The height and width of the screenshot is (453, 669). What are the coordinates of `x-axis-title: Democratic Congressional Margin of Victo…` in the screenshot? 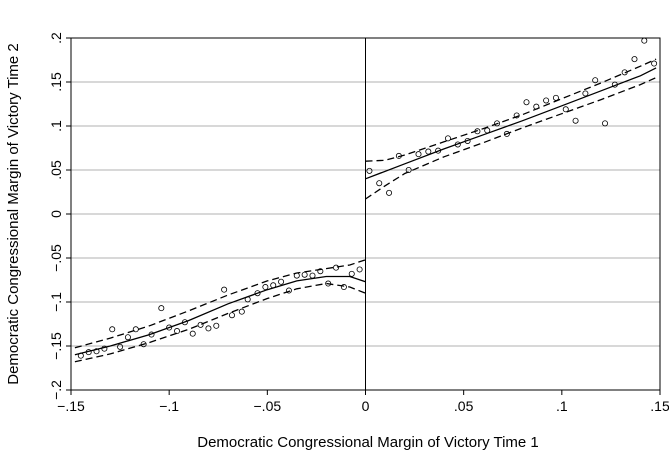 It's located at (368, 442).